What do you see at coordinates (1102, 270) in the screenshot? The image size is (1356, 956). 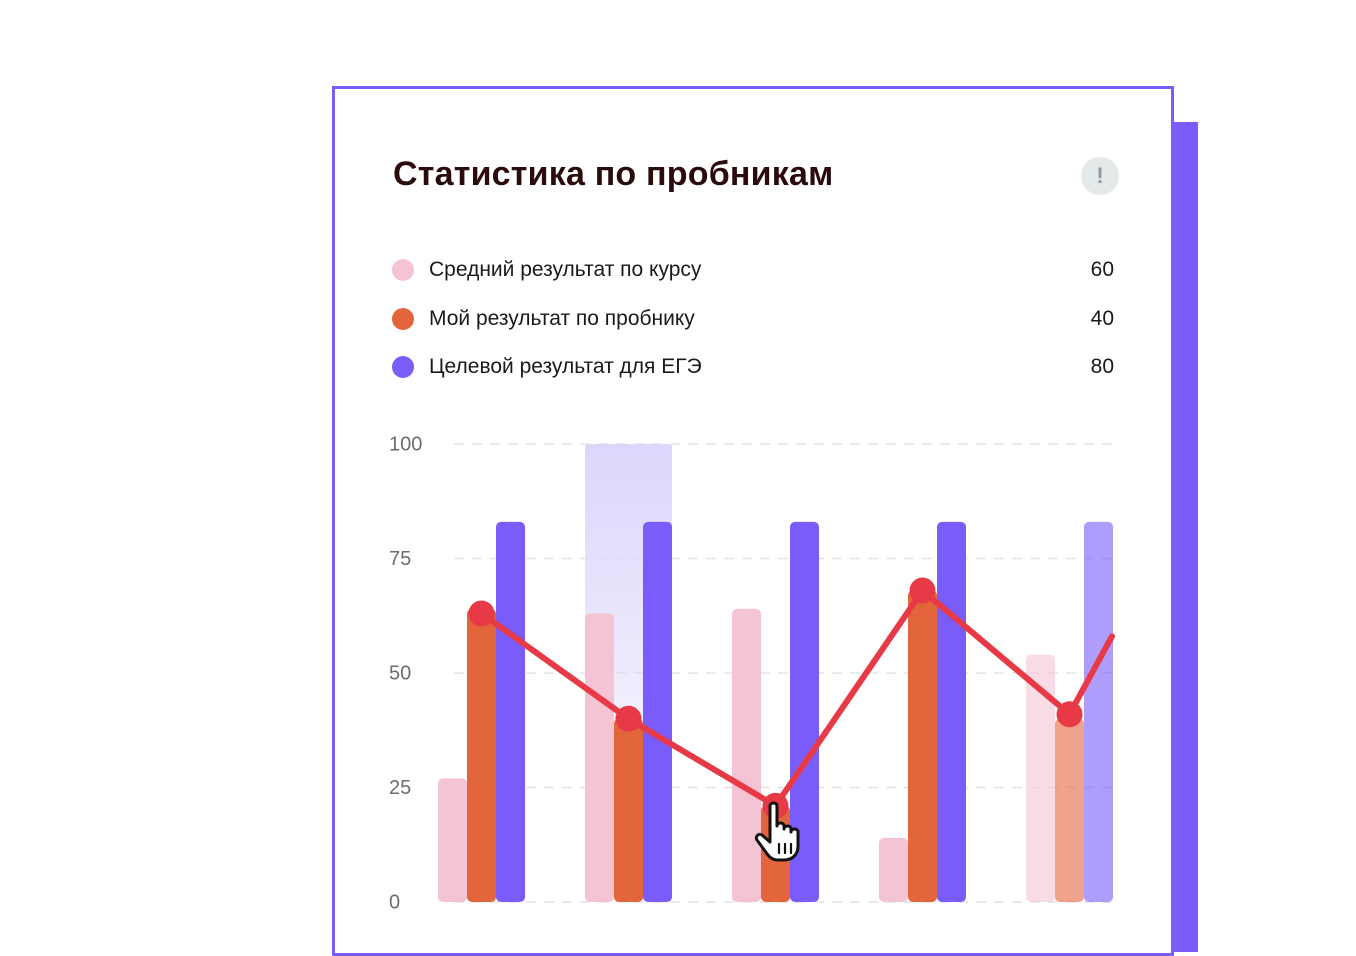 I see `legend-value: 60` at bounding box center [1102, 270].